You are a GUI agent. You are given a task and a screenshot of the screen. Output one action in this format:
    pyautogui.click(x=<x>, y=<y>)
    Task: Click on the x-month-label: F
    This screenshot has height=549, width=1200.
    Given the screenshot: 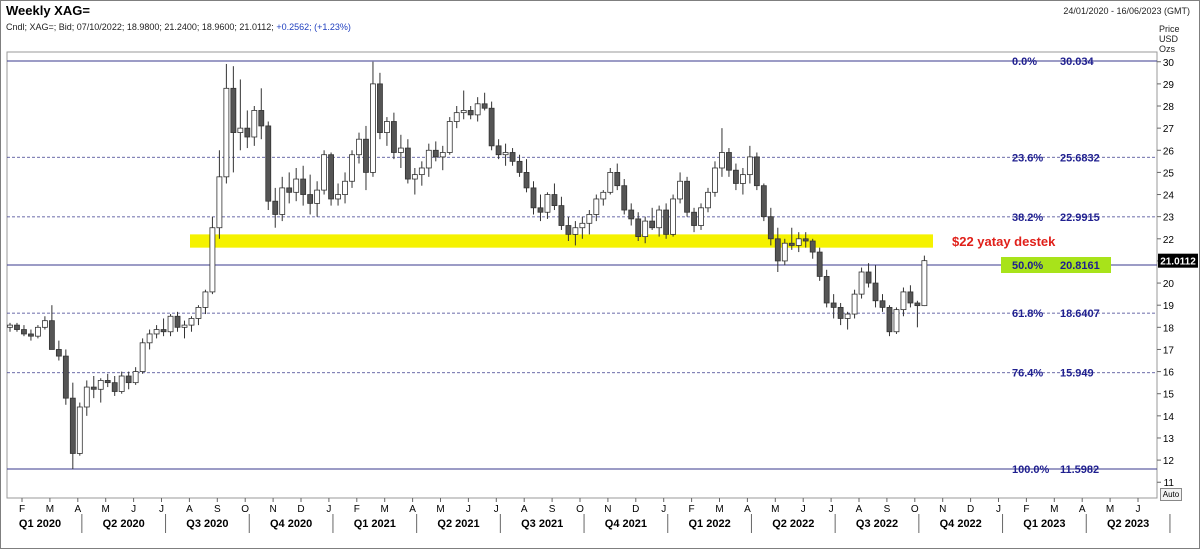 What is the action you would take?
    pyautogui.click(x=1026, y=509)
    